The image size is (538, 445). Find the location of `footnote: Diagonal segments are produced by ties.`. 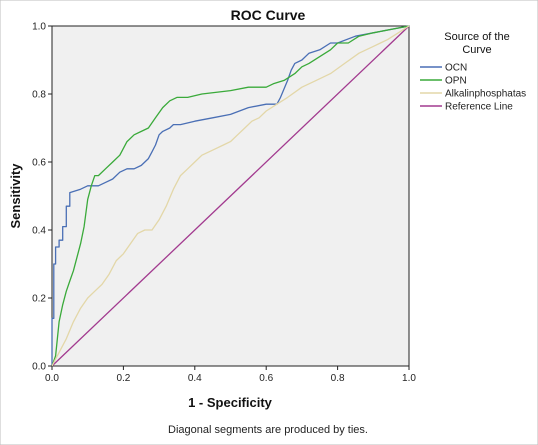

footnote: Diagonal segments are produced by ties. is located at coordinates (268, 430).